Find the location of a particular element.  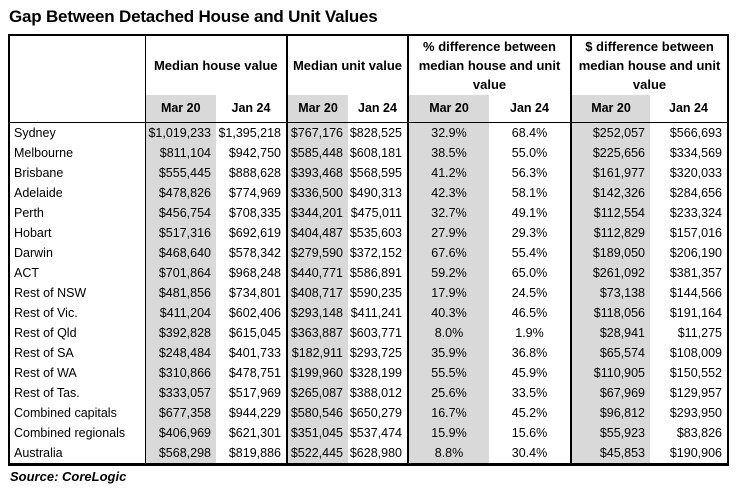

cell: $701,864 is located at coordinates (180, 272).